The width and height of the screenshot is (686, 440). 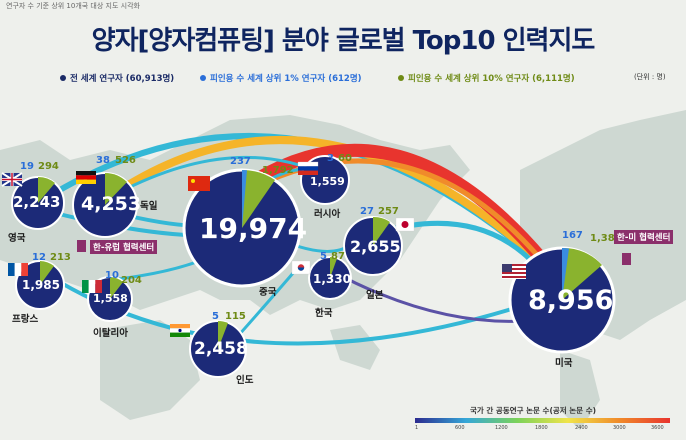 What do you see at coordinates (122, 79) in the screenshot?
I see `legend-total-label: 전 세계 연구자 (60,913명)` at bounding box center [122, 79].